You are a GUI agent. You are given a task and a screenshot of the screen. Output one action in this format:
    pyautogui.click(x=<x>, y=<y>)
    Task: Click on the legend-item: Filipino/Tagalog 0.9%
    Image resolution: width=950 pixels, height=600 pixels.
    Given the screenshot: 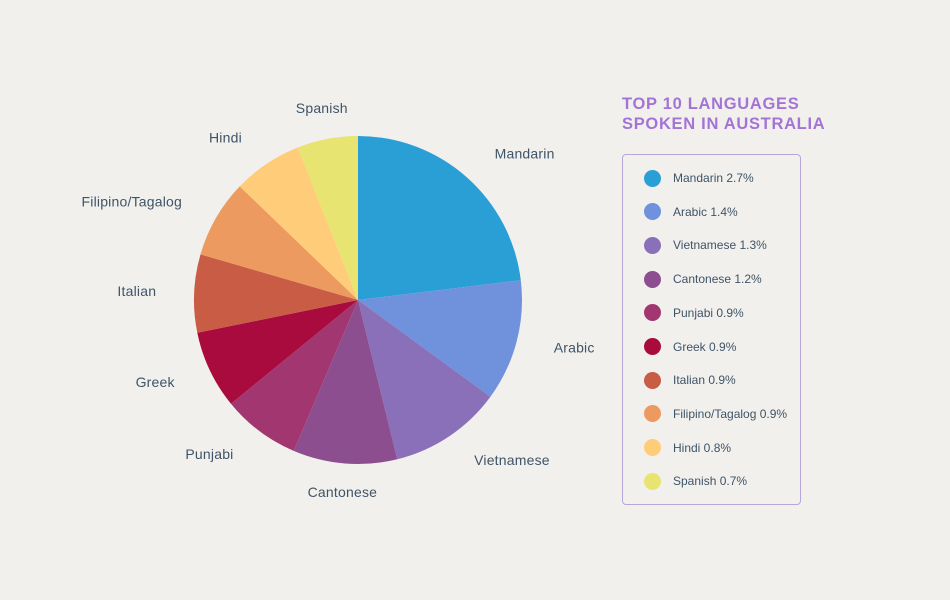 What is the action you would take?
    pyautogui.click(x=715, y=414)
    